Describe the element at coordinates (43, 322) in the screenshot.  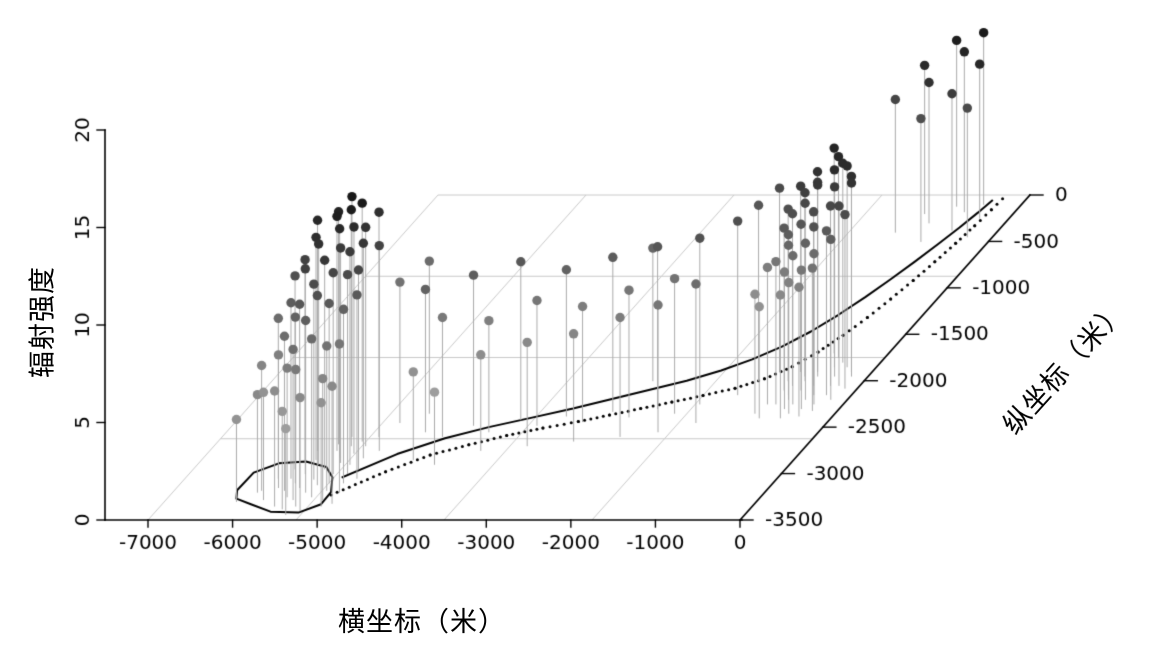
I see `z-axis-title: 辐射强度` at that location.